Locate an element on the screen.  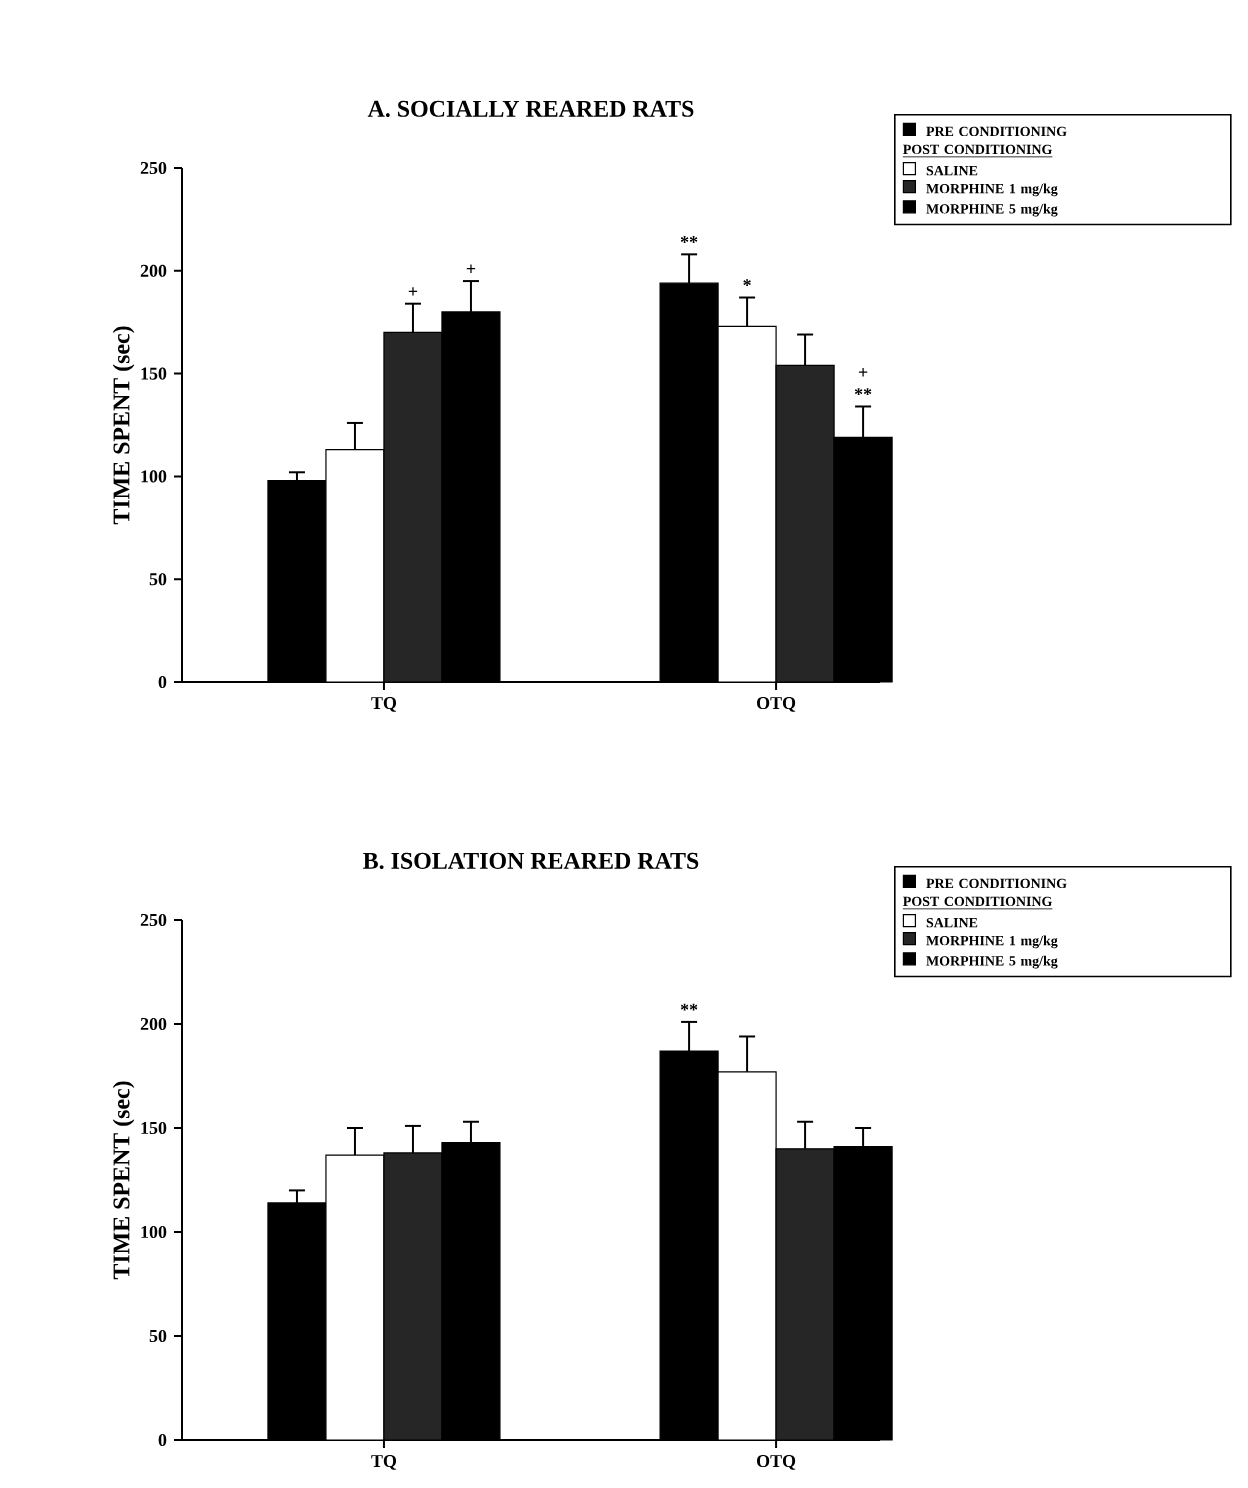
chart-title: B. ISOLATION REARED RATS is located at coordinates (531, 860).